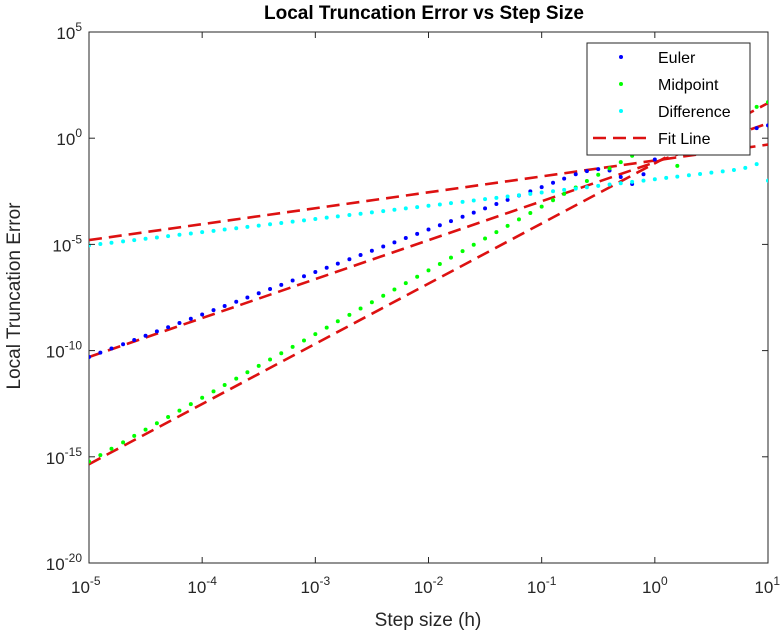 This screenshot has height=636, width=783. I want to click on x-tick-label: 10¹, so click(767, 585).